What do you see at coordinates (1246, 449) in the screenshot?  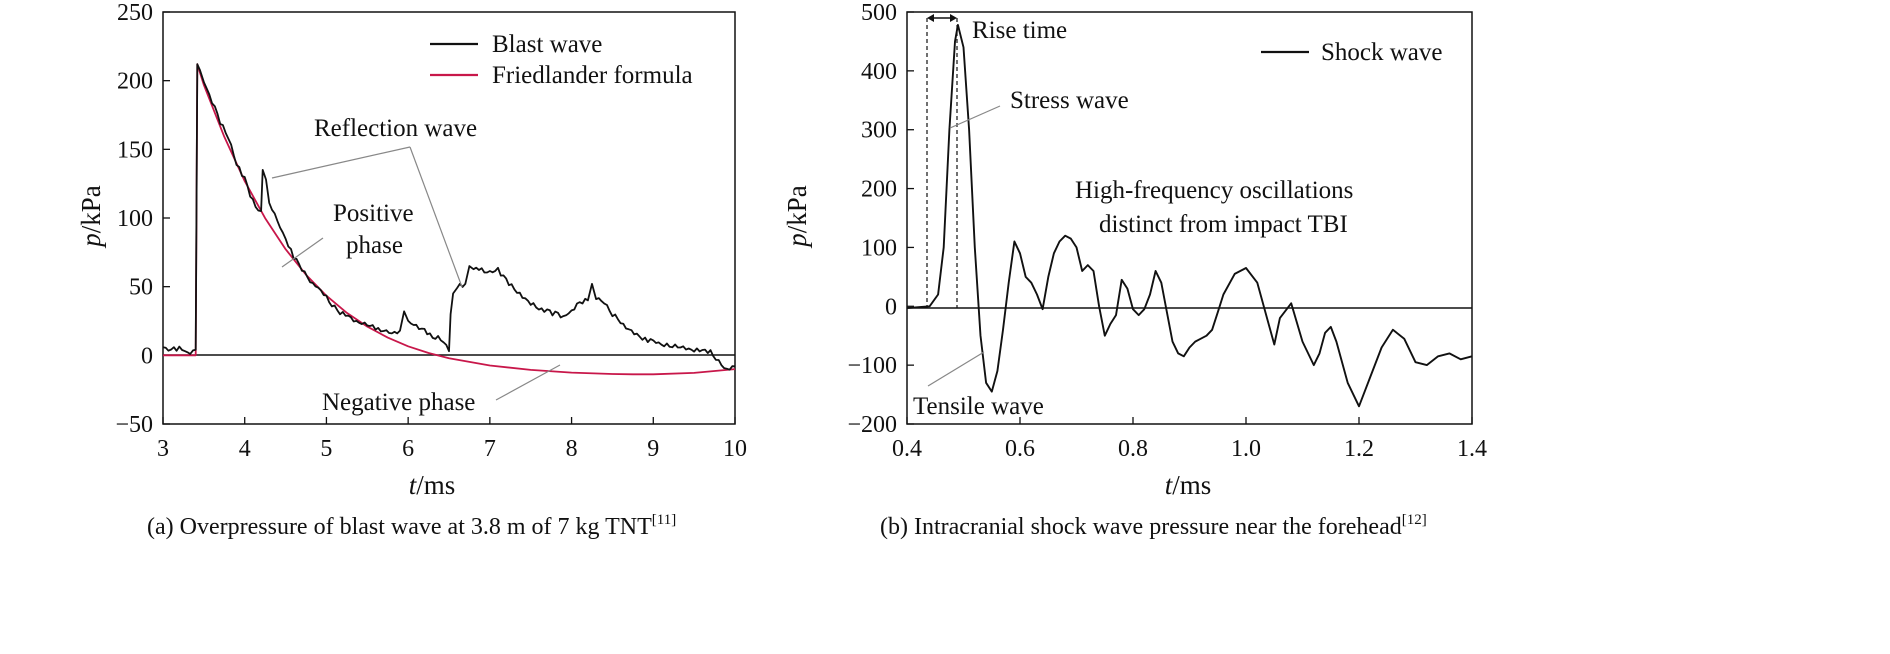 I see `x-tick-label: 1.0` at bounding box center [1246, 449].